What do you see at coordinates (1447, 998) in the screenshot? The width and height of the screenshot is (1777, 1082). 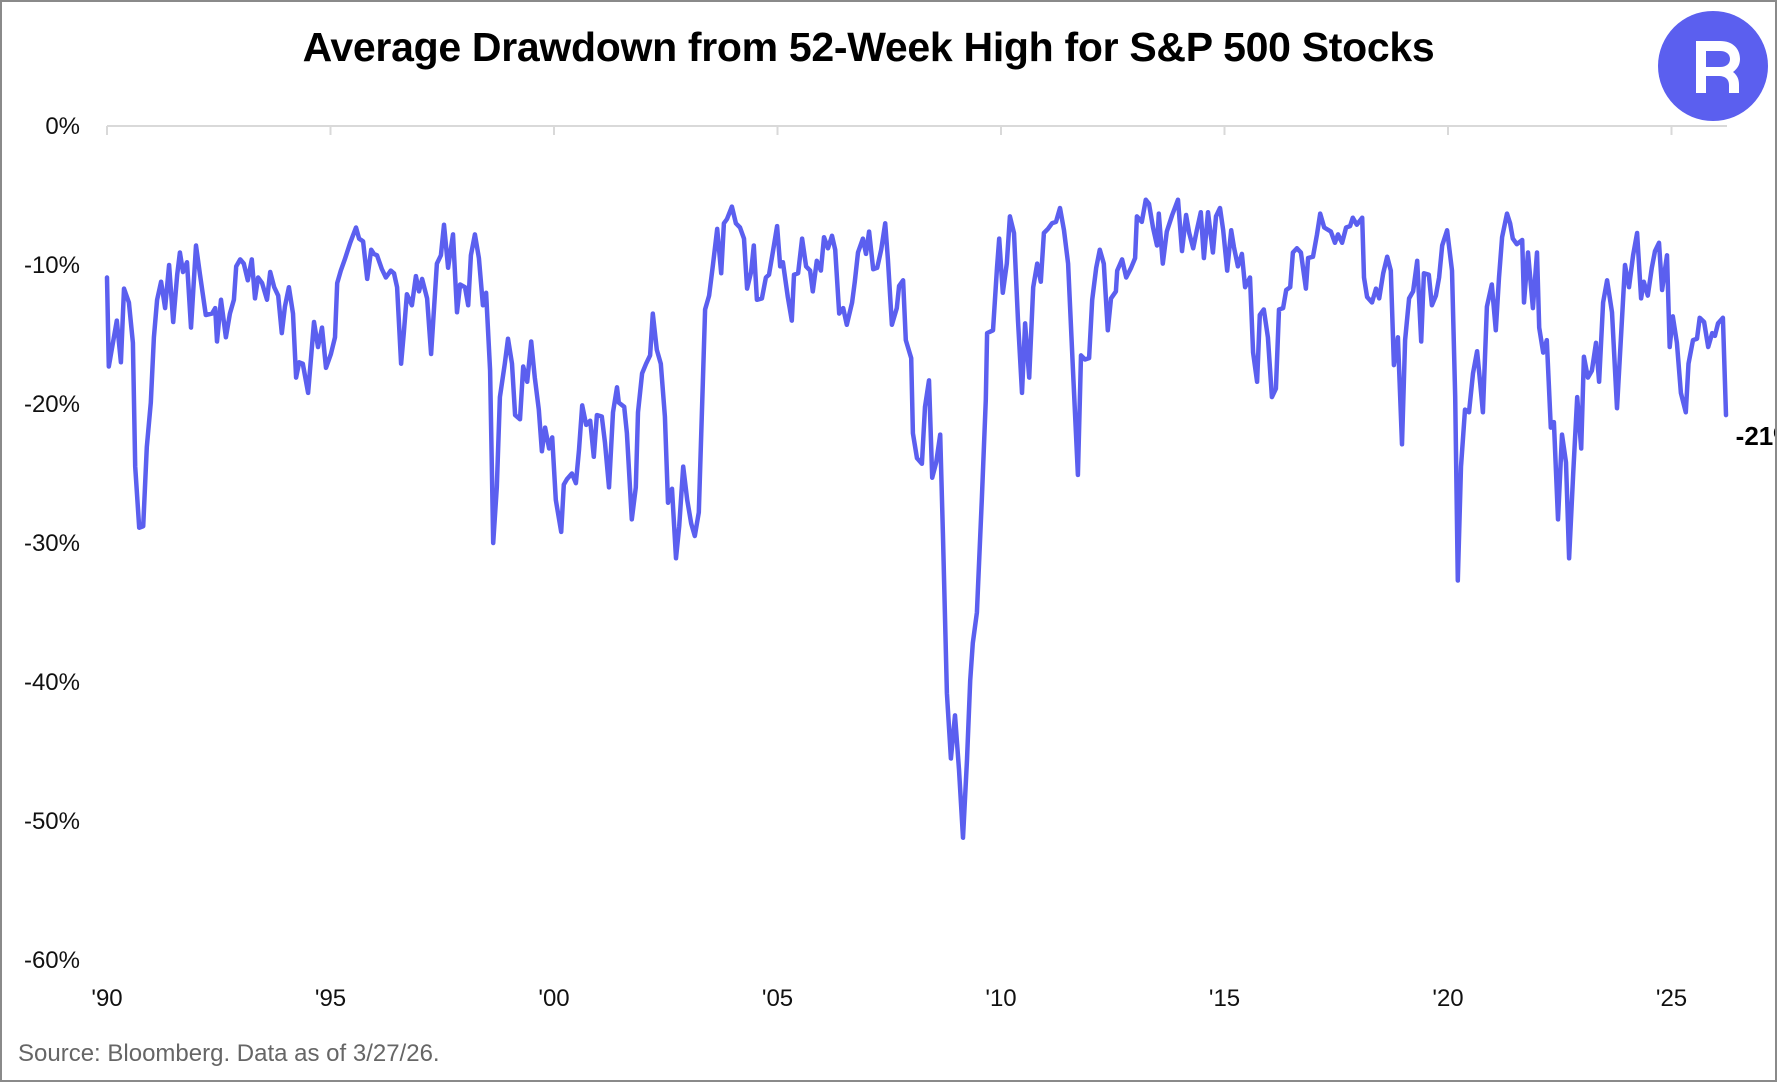 I see `x-tick-label: '20` at bounding box center [1447, 998].